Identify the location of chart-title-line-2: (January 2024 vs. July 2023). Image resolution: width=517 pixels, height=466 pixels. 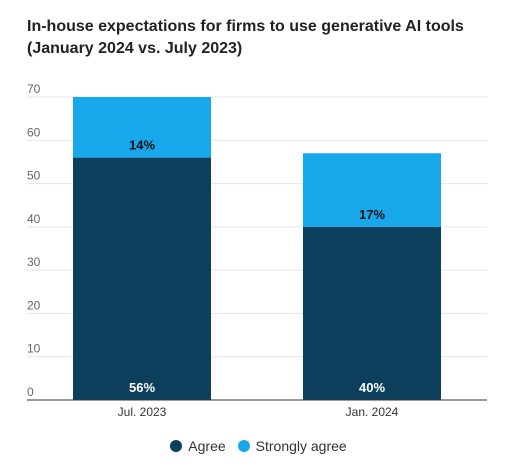
(135, 48).